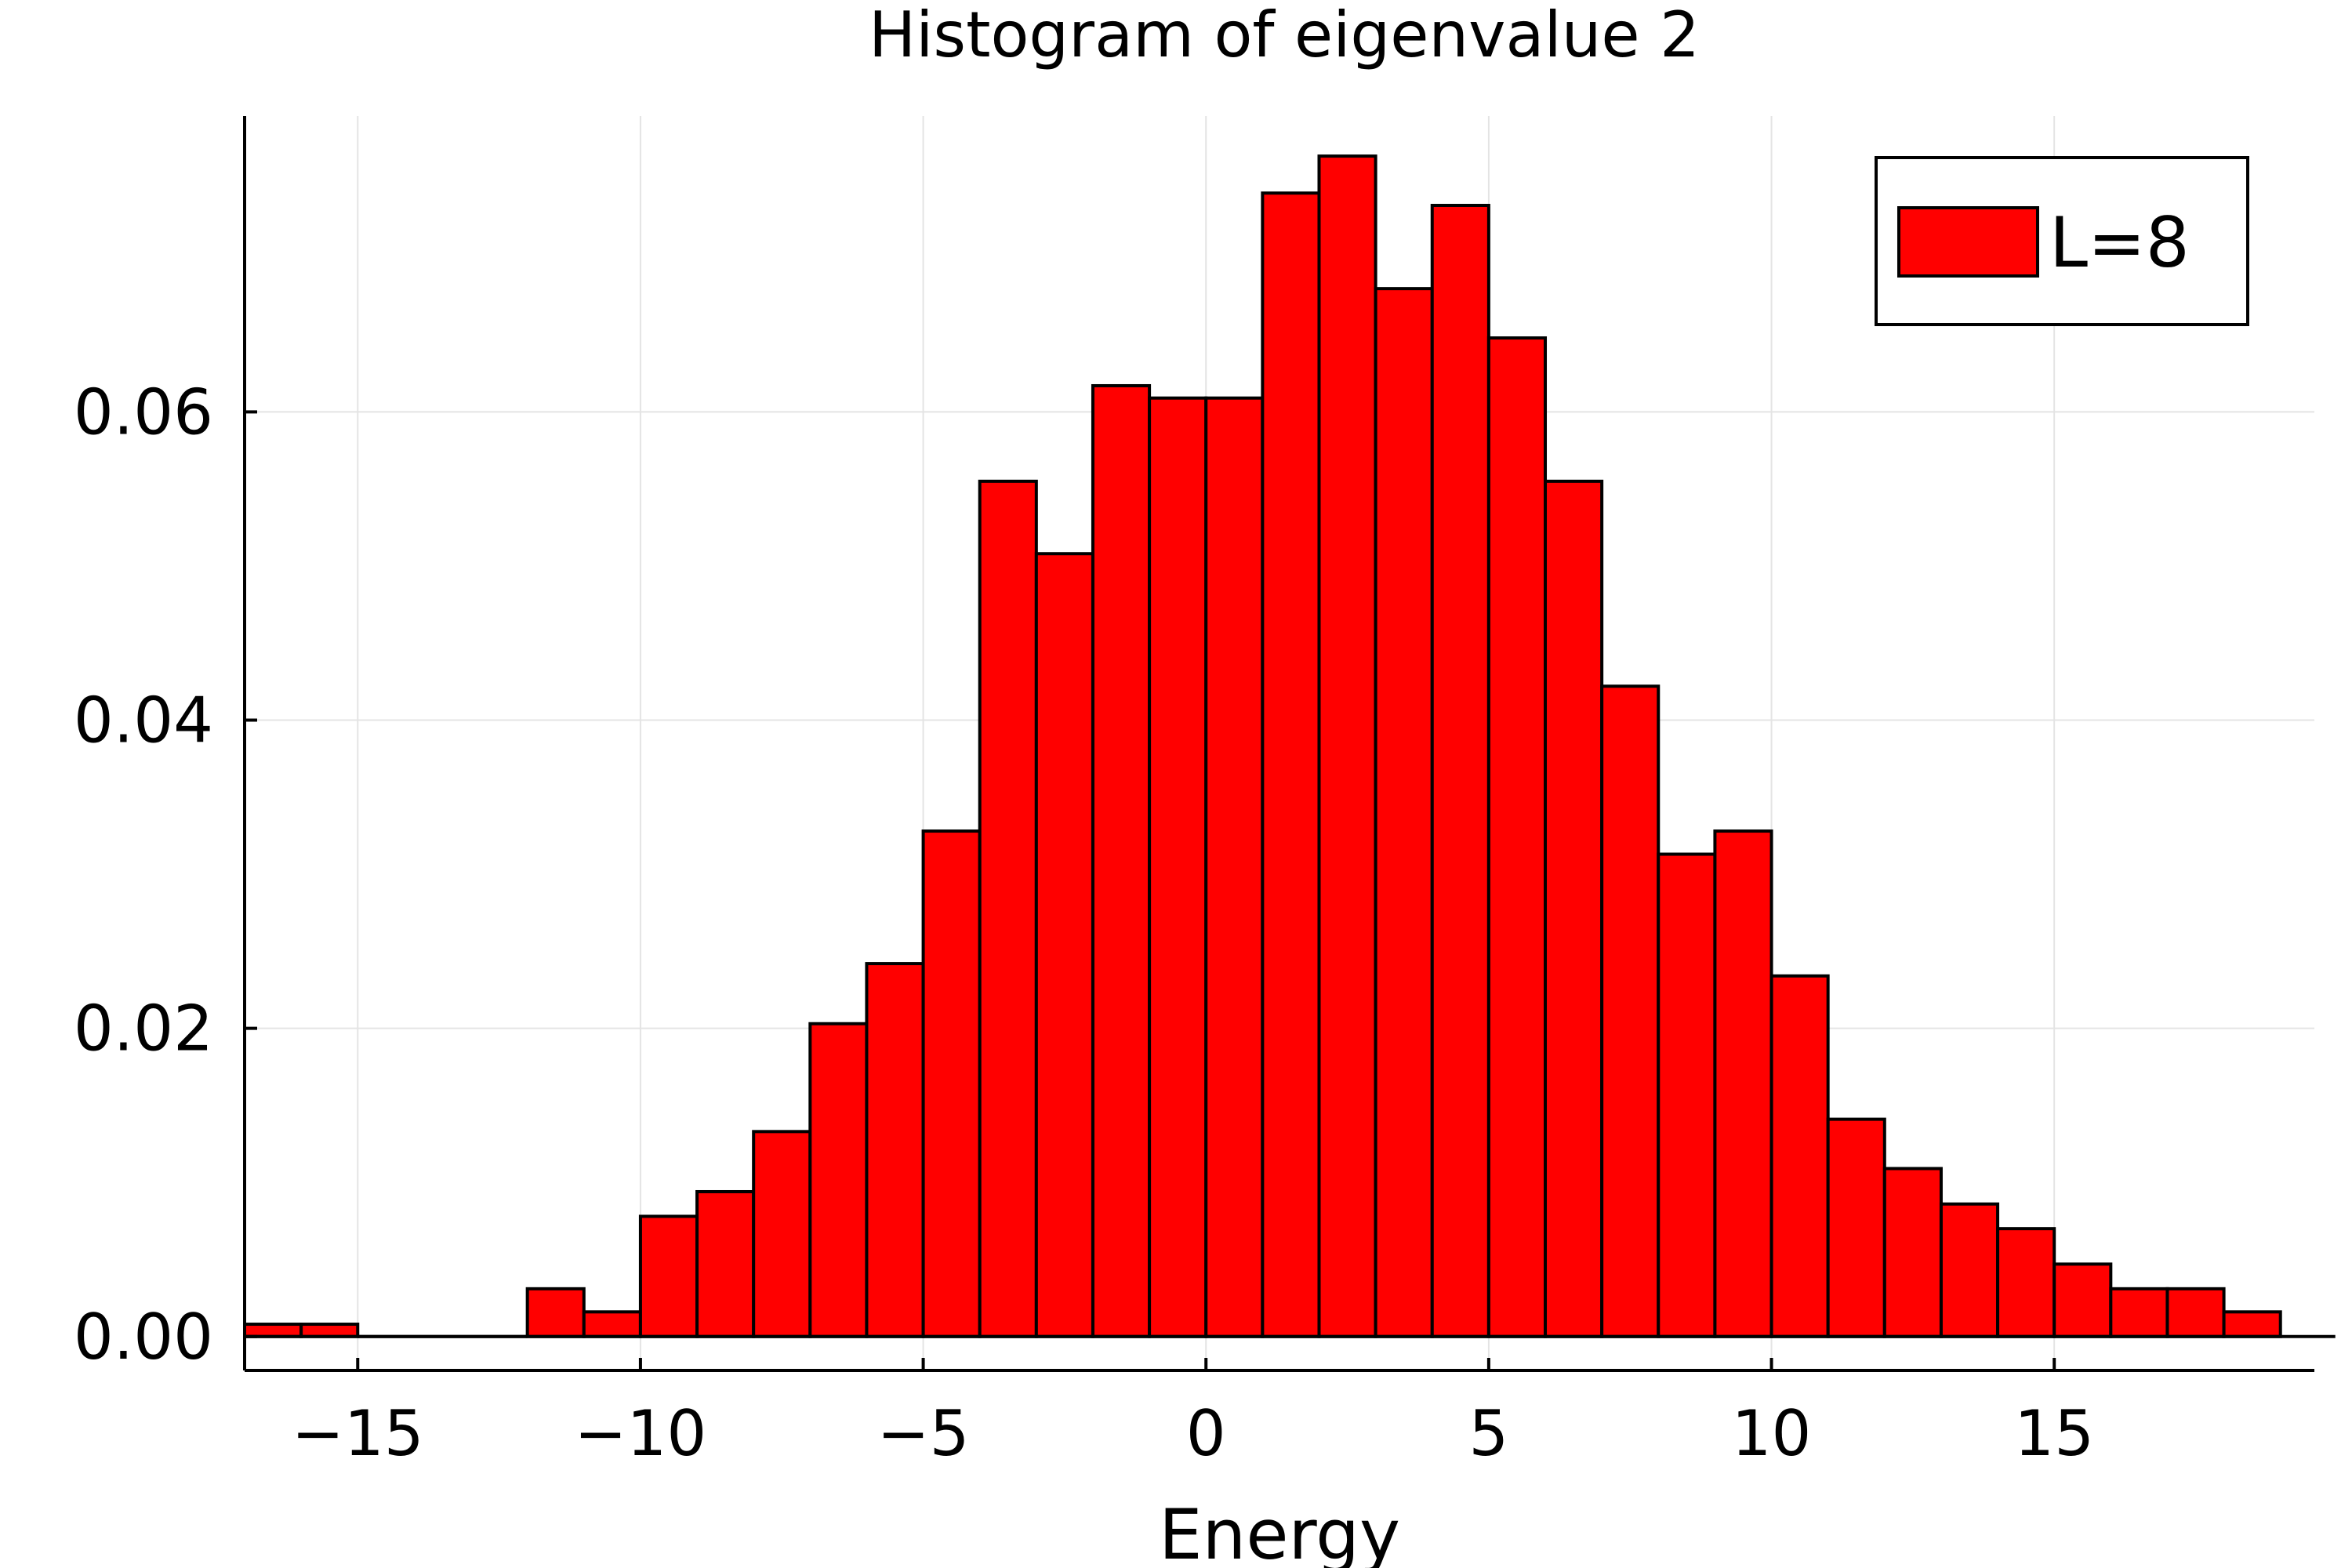 The height and width of the screenshot is (1568, 2352). Describe the element at coordinates (143, 1337) in the screenshot. I see `y-tick-label: 0.00` at that location.